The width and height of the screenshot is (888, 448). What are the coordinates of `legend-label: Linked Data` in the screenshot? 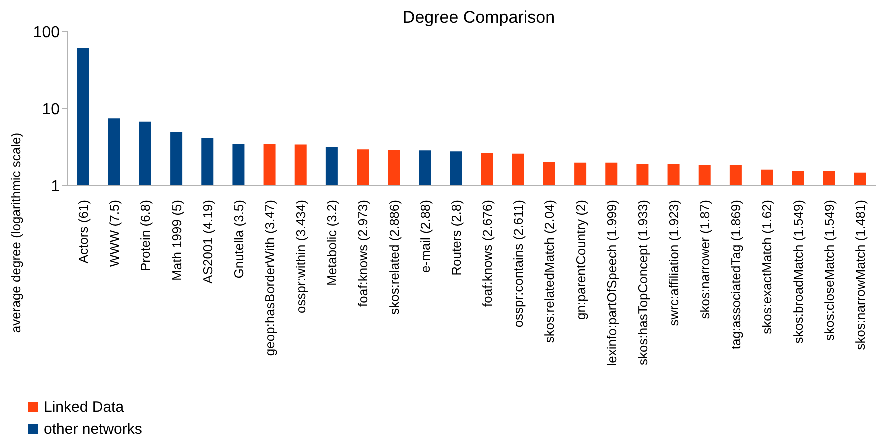 It's located at (84, 407).